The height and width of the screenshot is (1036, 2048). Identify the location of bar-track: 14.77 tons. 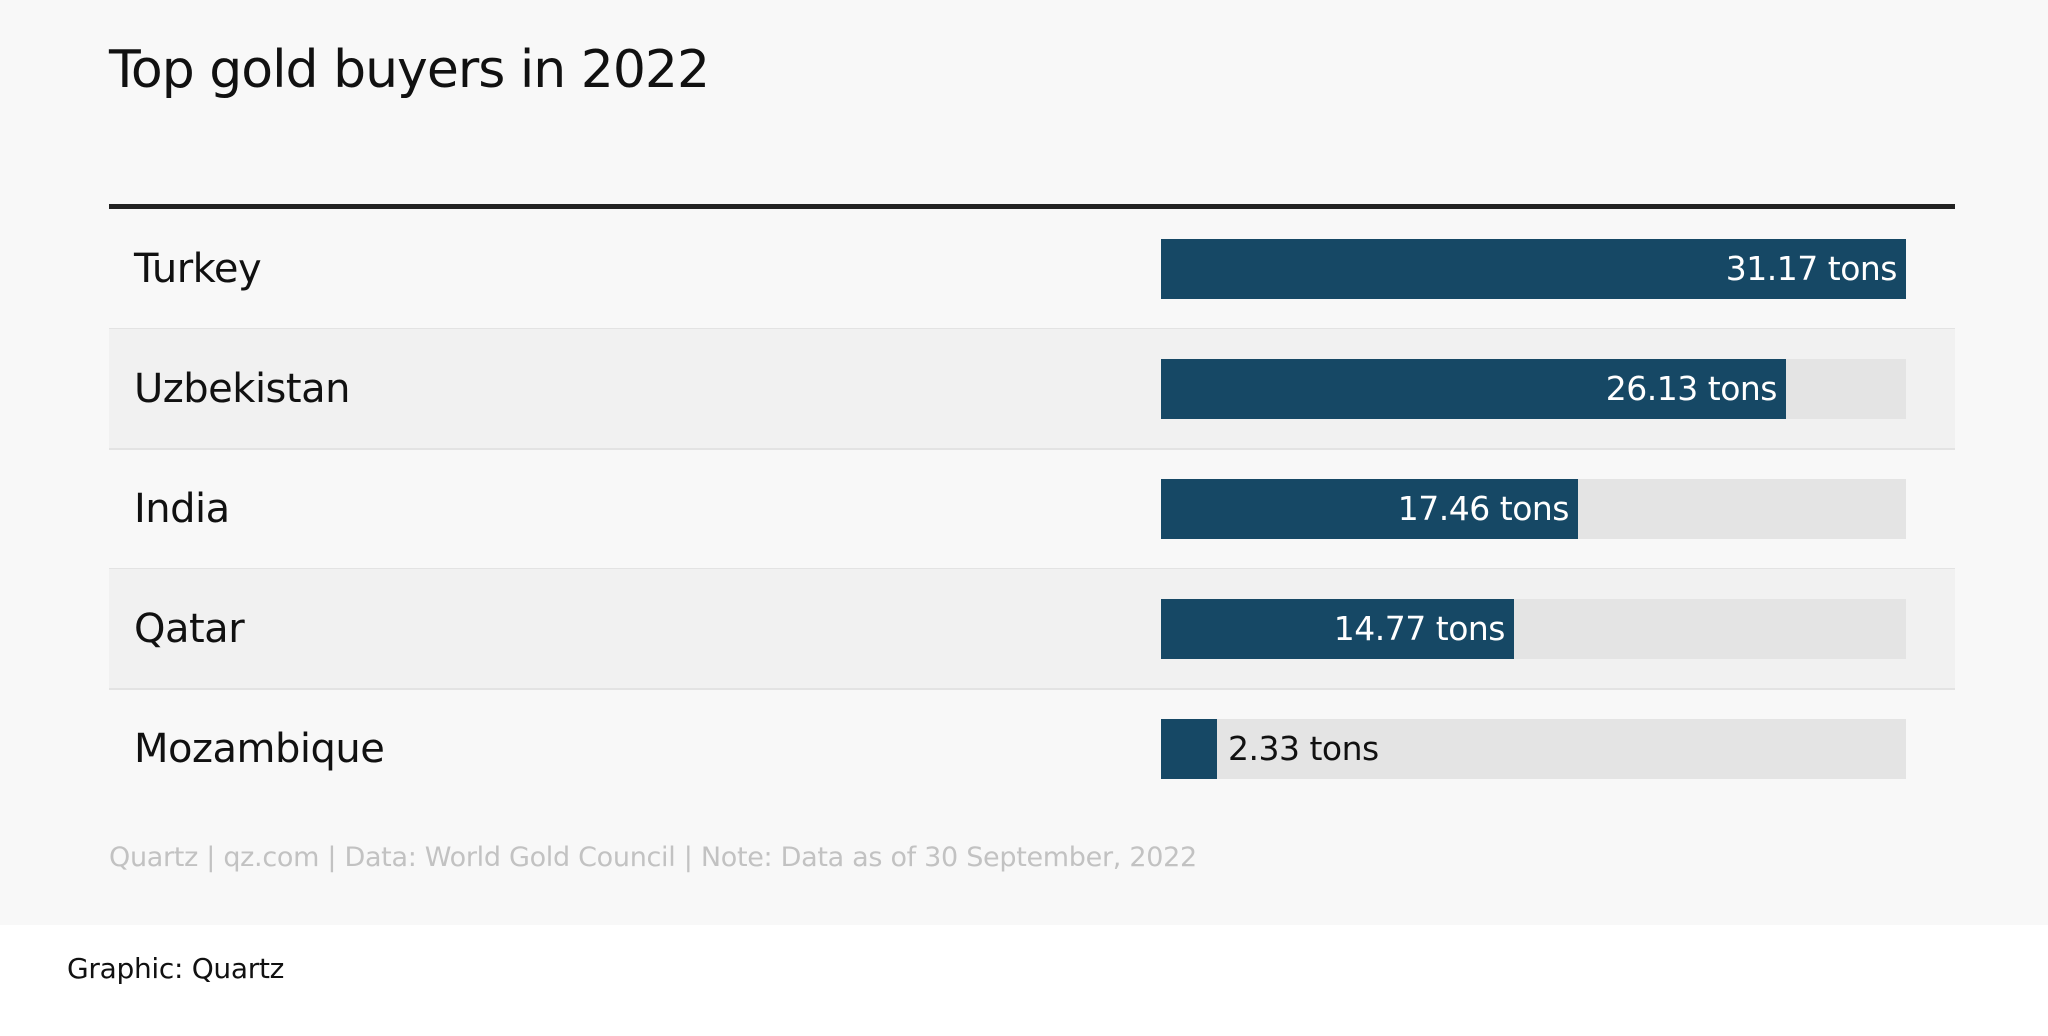
(1533, 629).